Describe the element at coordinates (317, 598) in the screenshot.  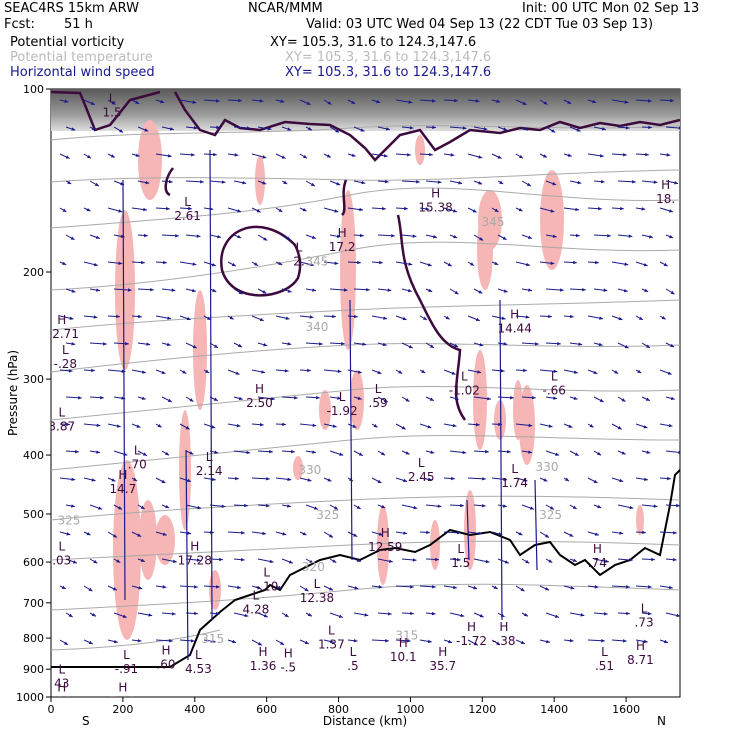
I see `extremum-value: 12.38` at that location.